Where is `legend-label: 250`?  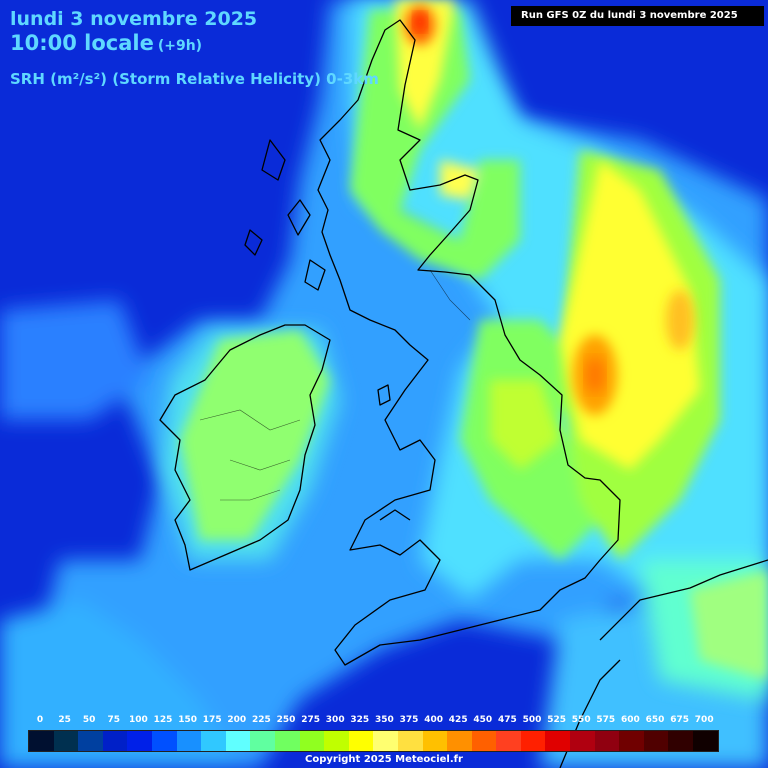
legend-label: 250 is located at coordinates (286, 720).